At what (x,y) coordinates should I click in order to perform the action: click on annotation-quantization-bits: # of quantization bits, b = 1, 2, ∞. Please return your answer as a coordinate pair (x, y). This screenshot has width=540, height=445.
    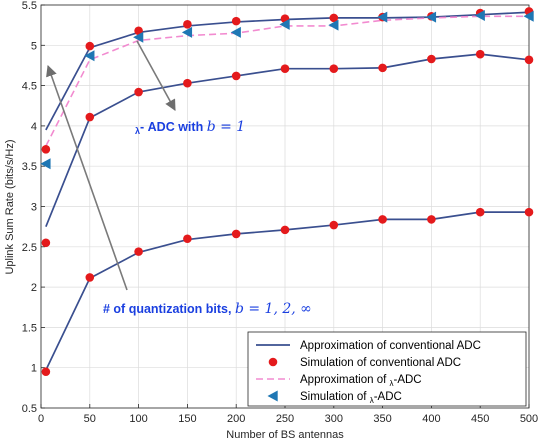
    Looking at the image, I should click on (207, 309).